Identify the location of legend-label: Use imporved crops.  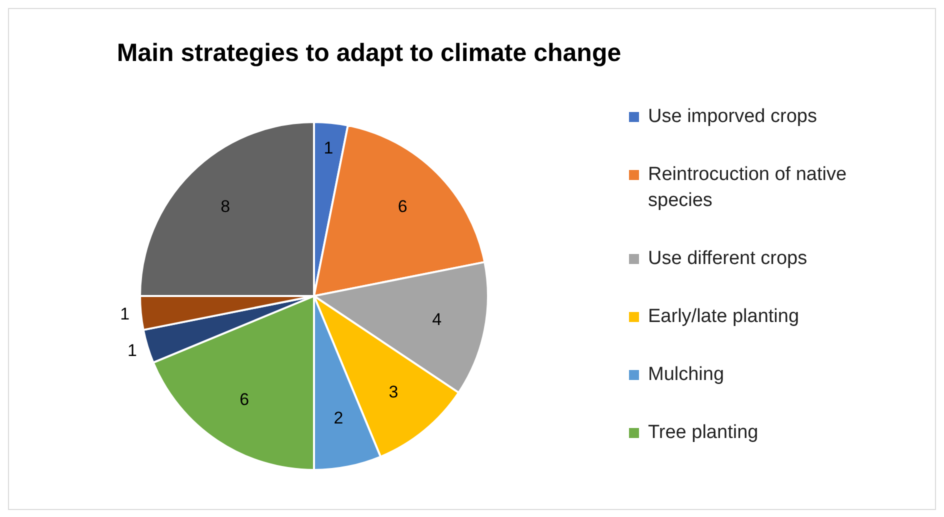
(732, 117).